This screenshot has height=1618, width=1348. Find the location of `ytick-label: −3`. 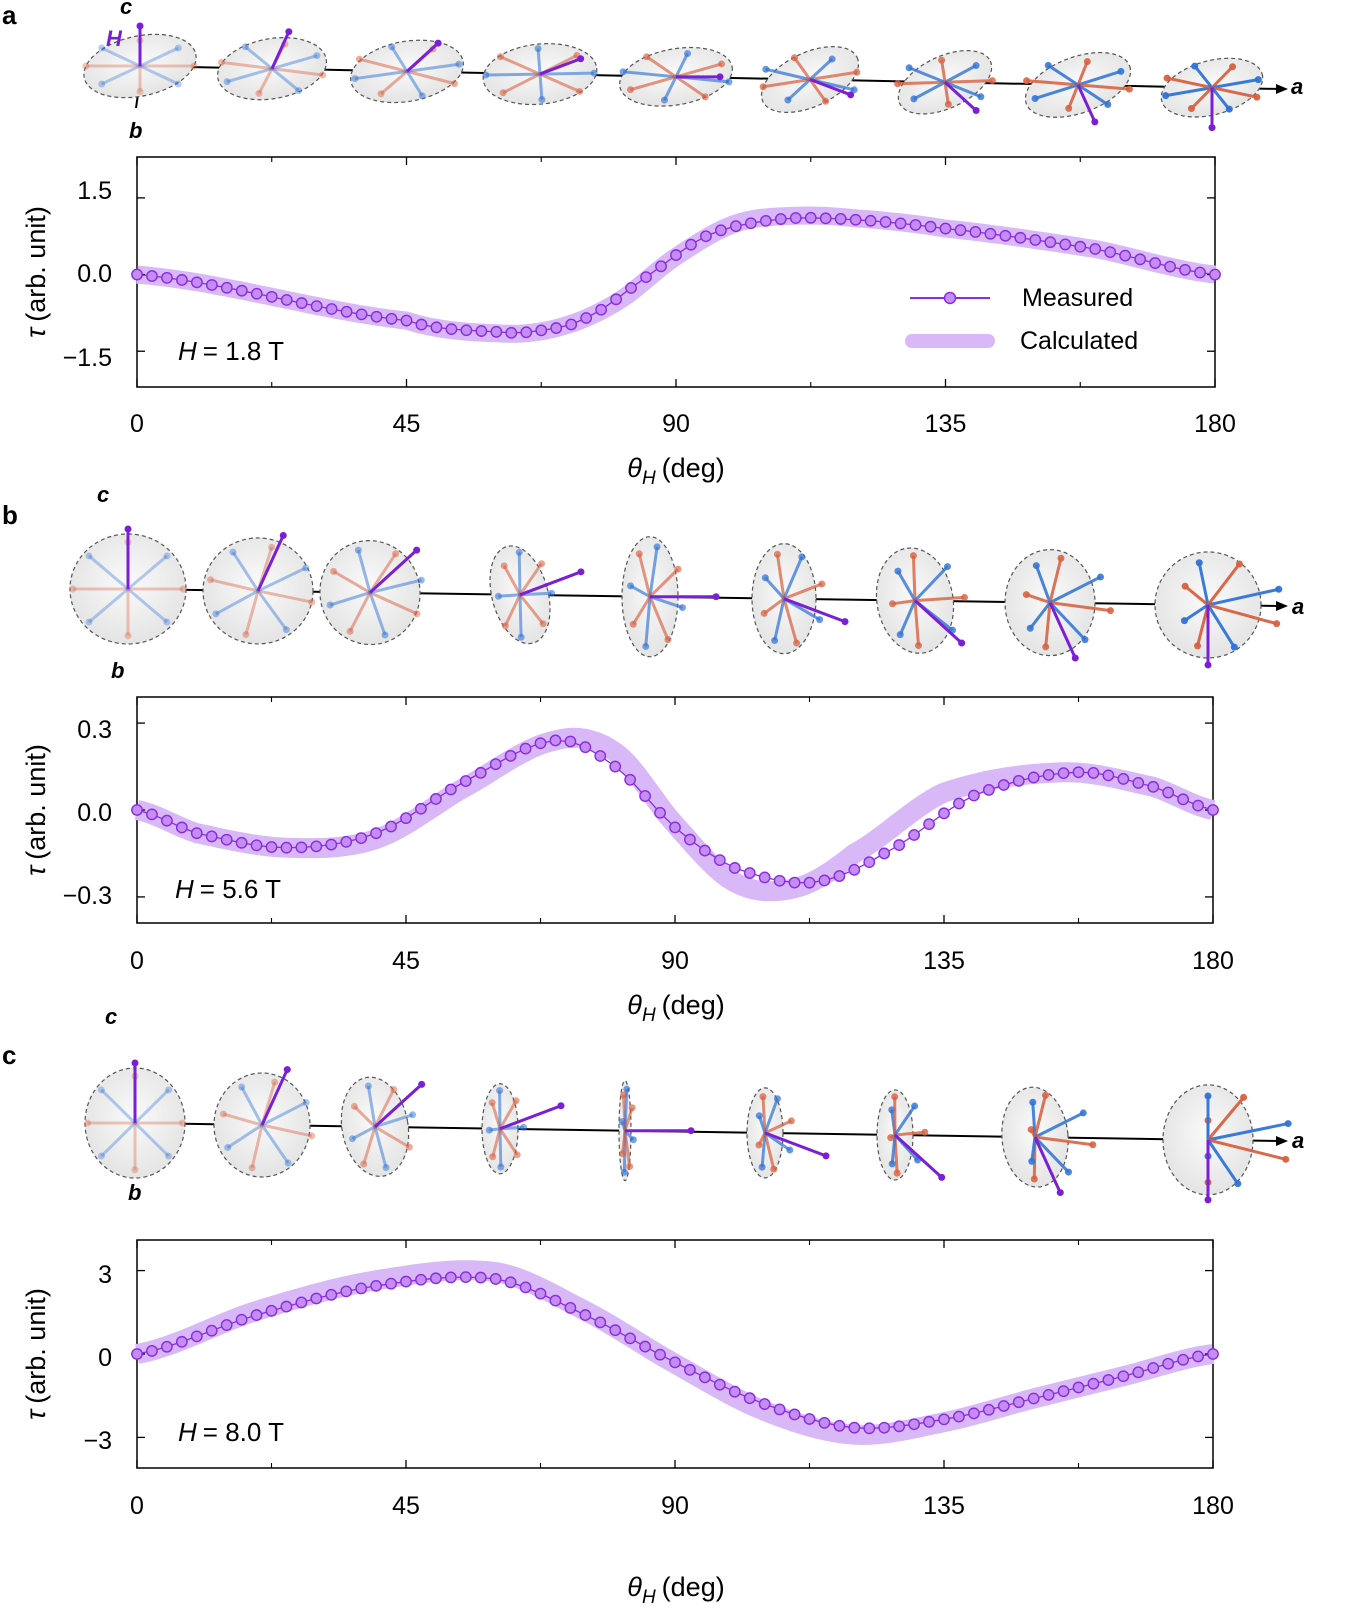

ytick-label: −3 is located at coordinates (97, 1441).